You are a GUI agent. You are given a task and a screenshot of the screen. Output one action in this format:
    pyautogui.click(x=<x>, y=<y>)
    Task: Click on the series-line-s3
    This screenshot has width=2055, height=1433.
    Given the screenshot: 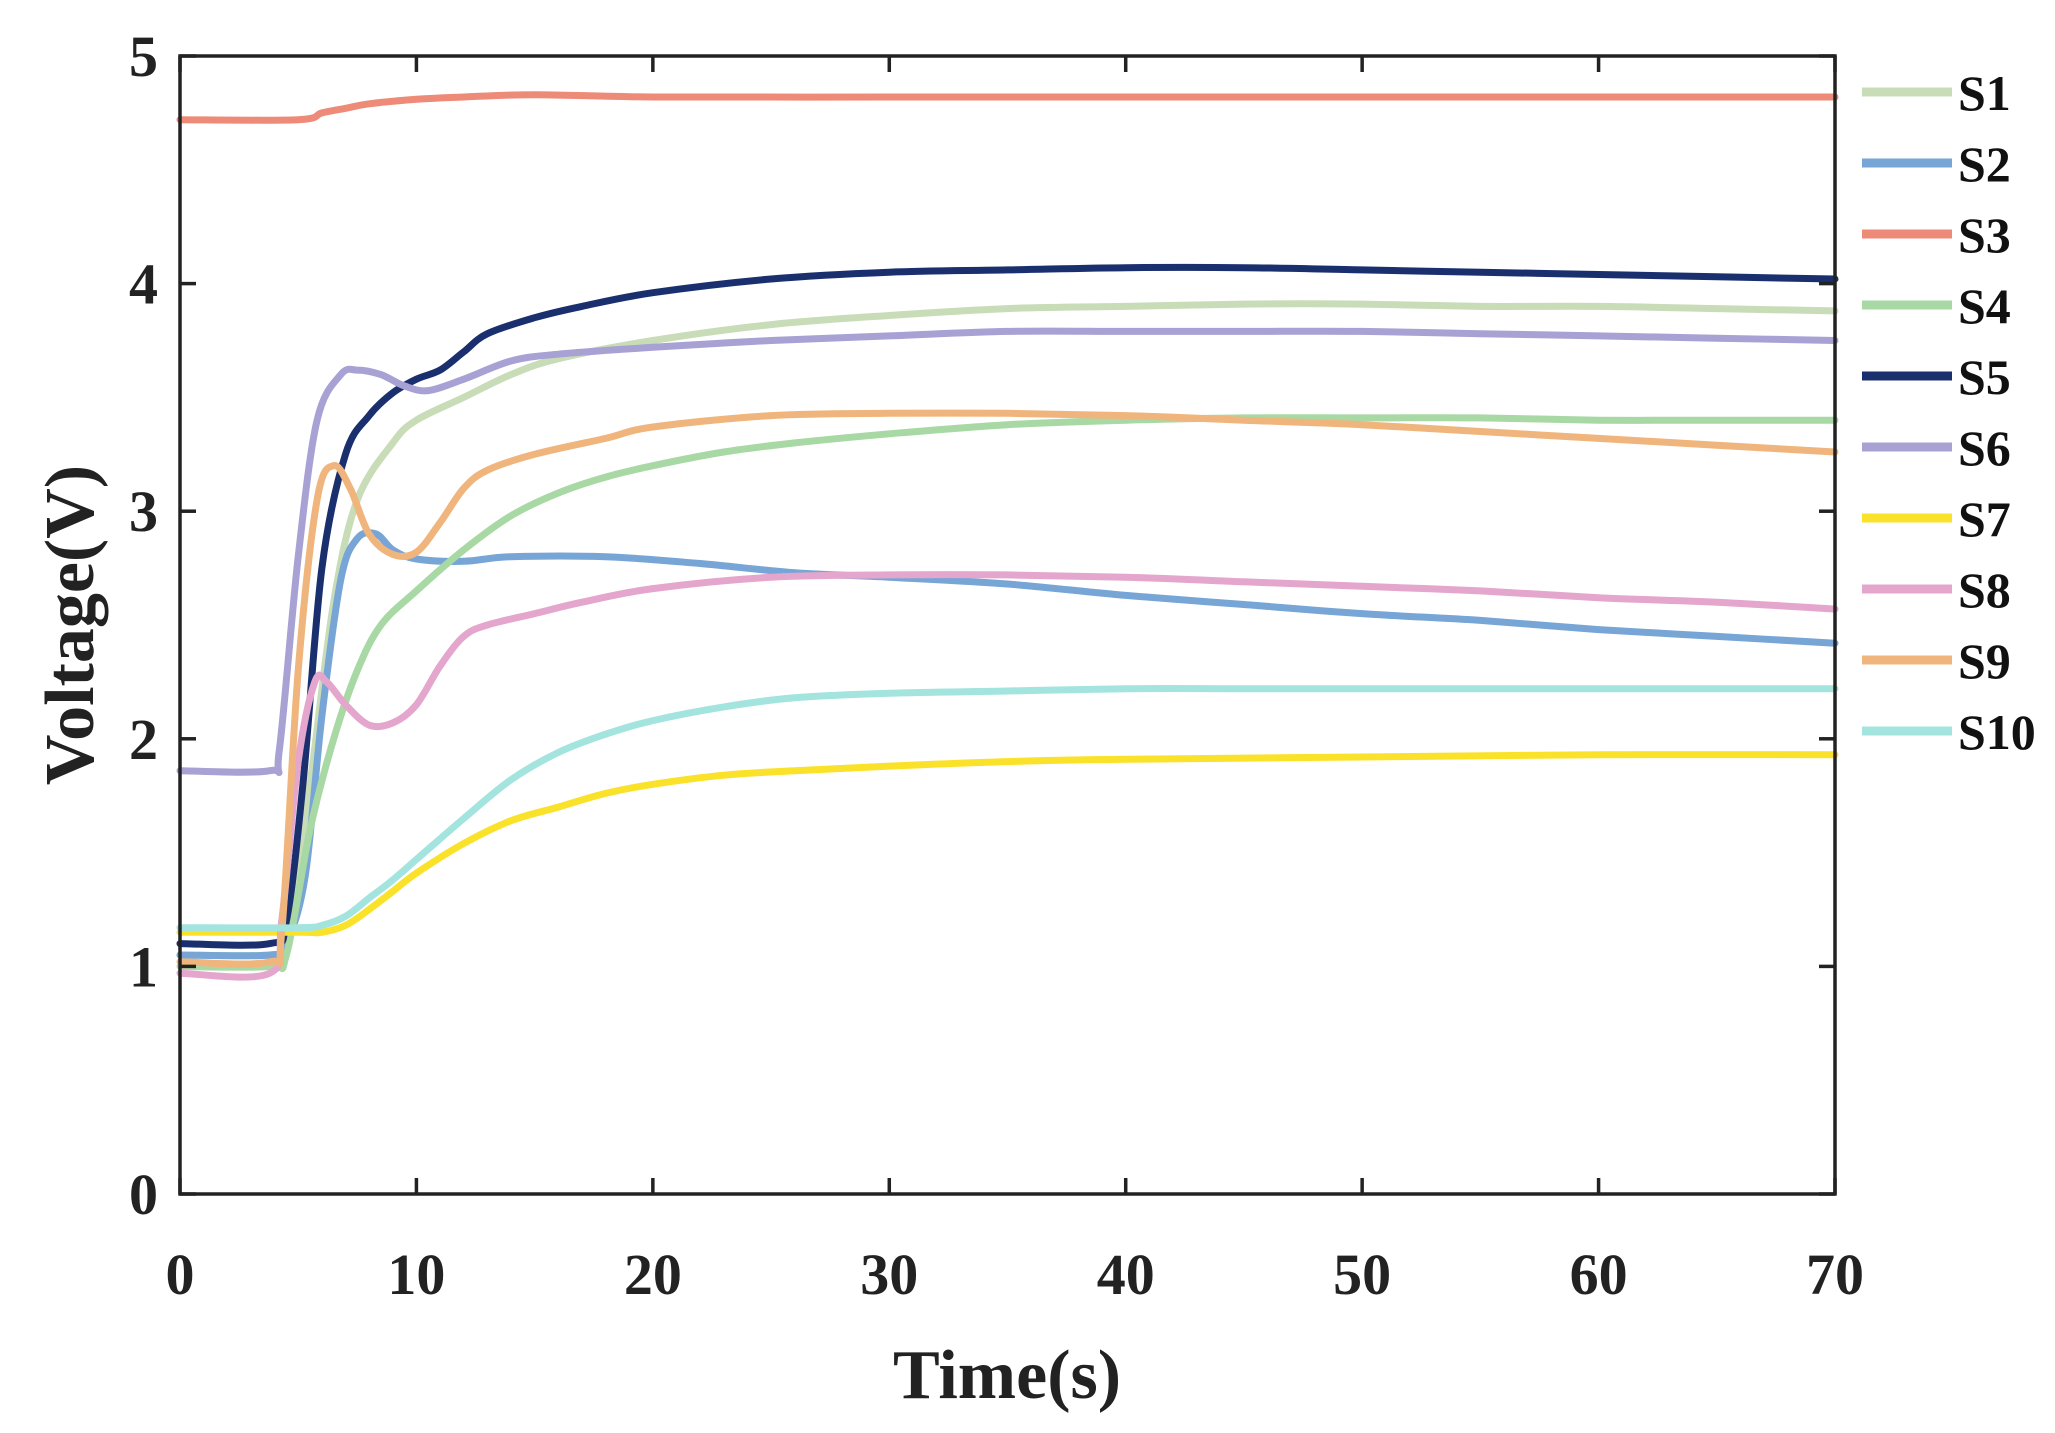 What is the action you would take?
    pyautogui.click(x=1007, y=107)
    